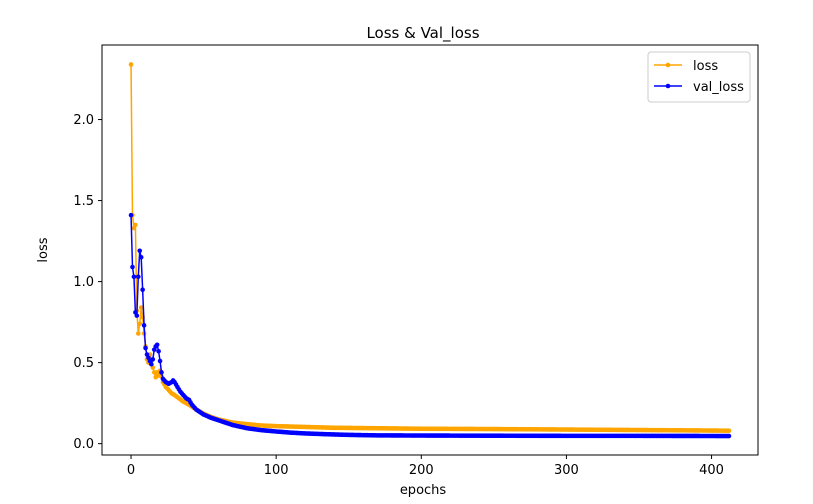 Image resolution: width=813 pixels, height=504 pixels. Describe the element at coordinates (131, 470) in the screenshot. I see `x-tick-label: 0` at that location.